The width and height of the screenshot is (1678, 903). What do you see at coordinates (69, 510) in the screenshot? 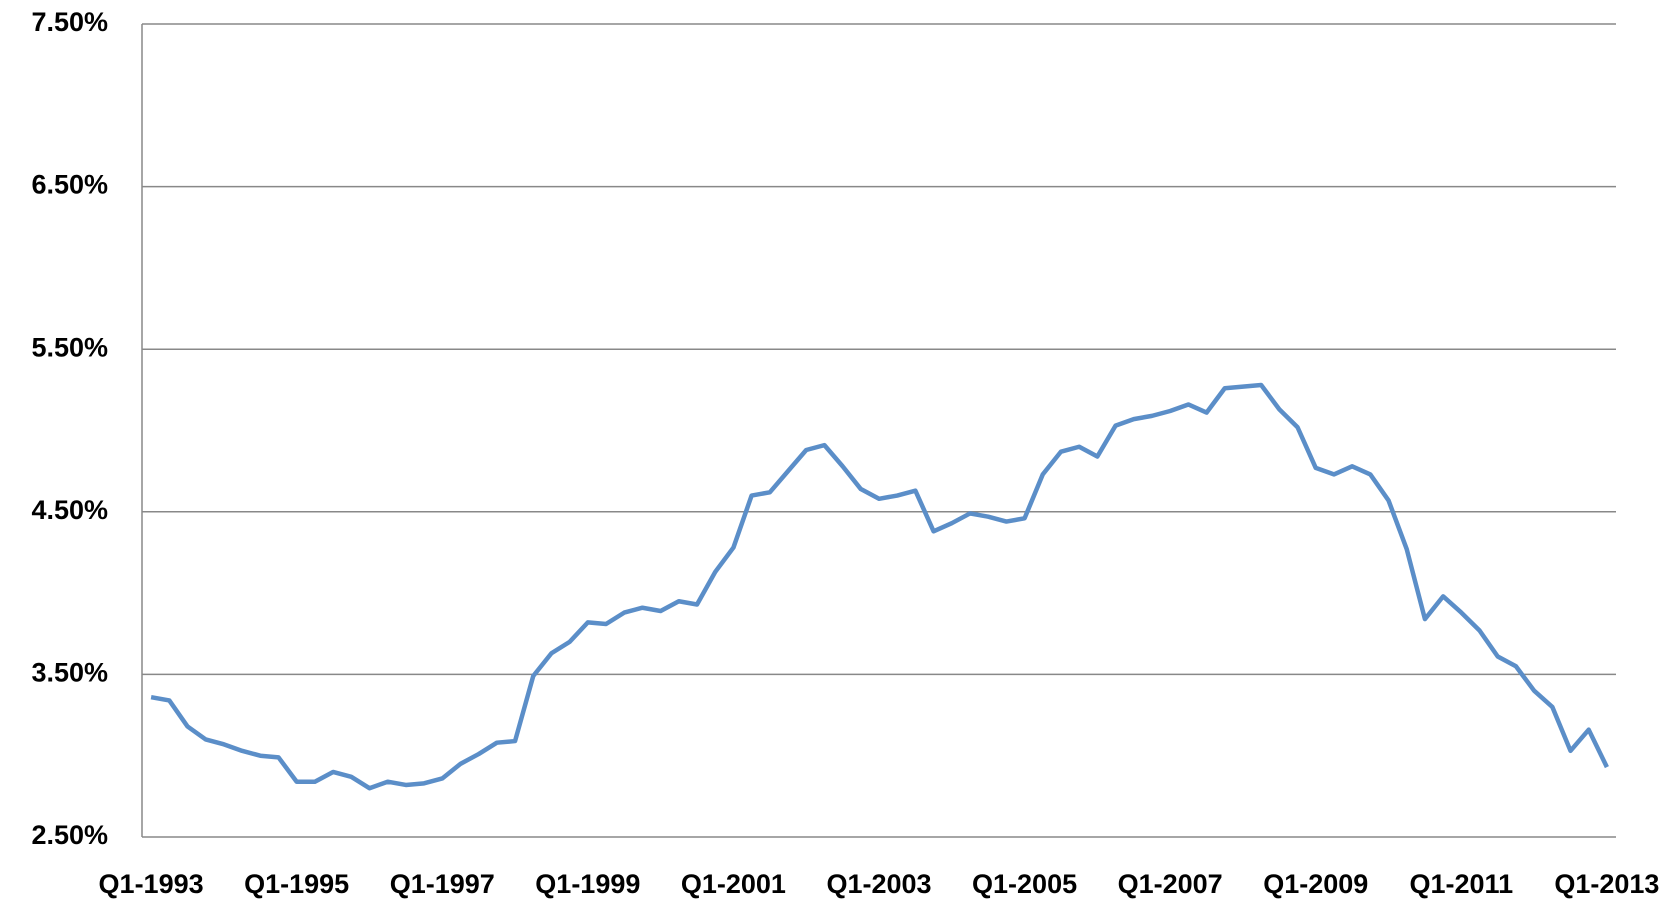
I see `y-tick-label: 4.50%` at bounding box center [69, 510].